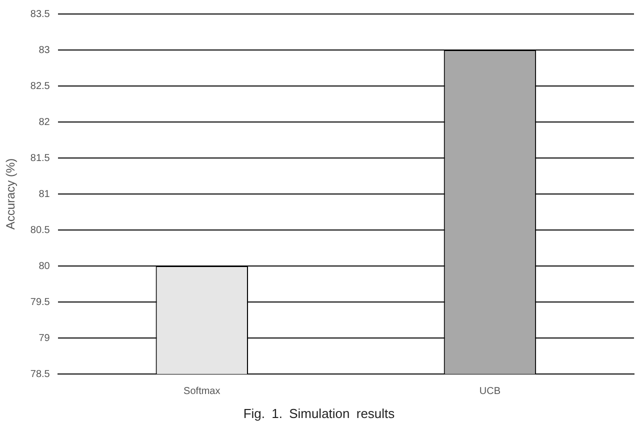 The height and width of the screenshot is (439, 638). Describe the element at coordinates (319, 413) in the screenshot. I see `caption: Fig. 1. Simulation results` at that location.